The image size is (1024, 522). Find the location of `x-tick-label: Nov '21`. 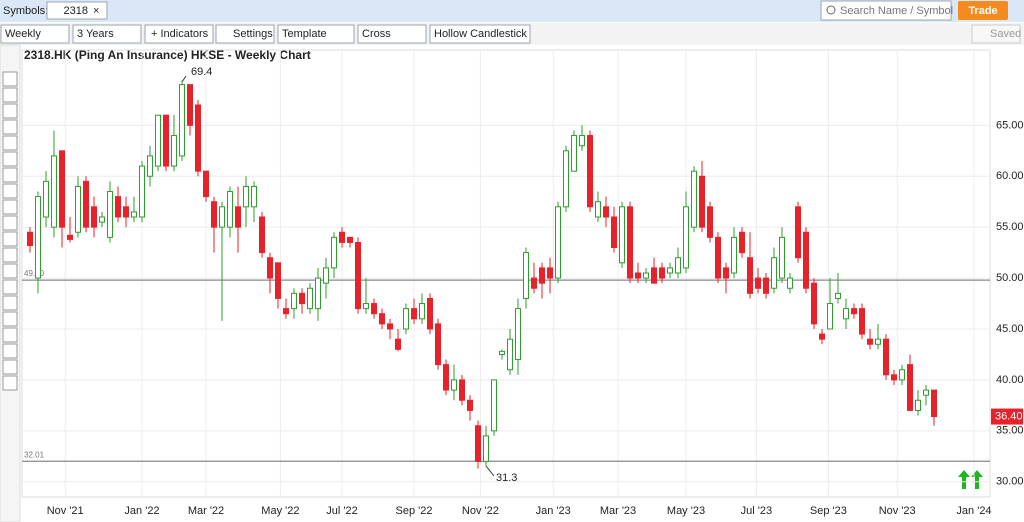

x-tick-label: Nov '21 is located at coordinates (65, 511).